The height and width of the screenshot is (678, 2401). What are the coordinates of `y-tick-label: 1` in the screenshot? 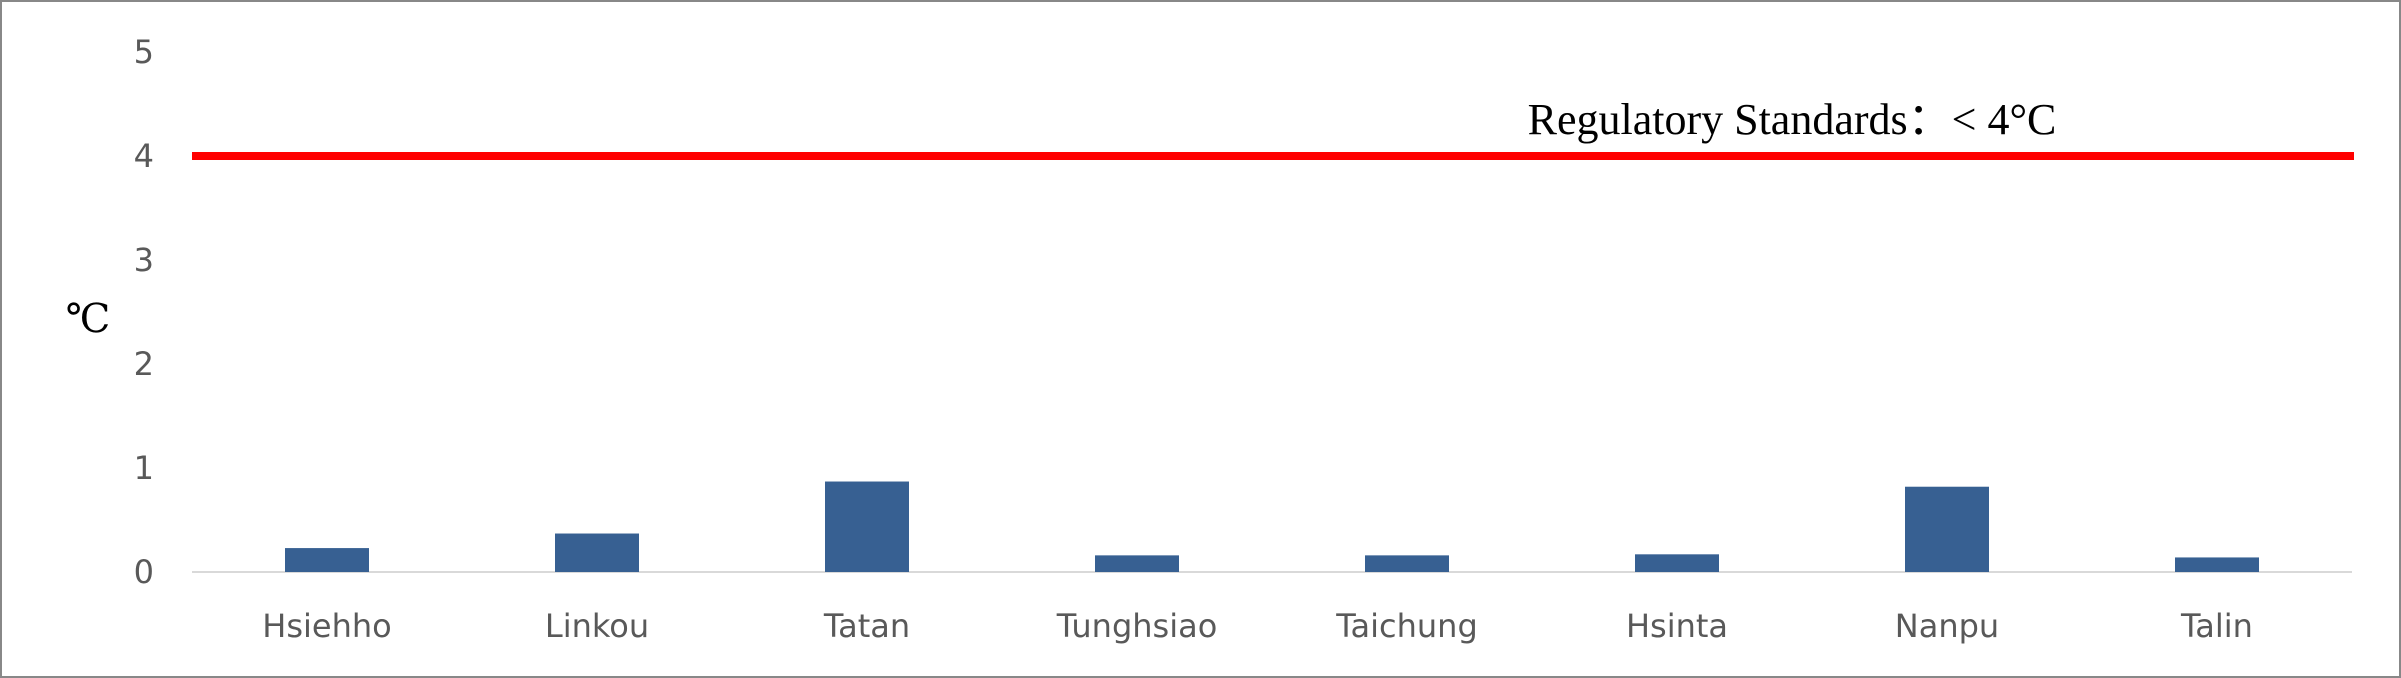 It's located at (144, 468).